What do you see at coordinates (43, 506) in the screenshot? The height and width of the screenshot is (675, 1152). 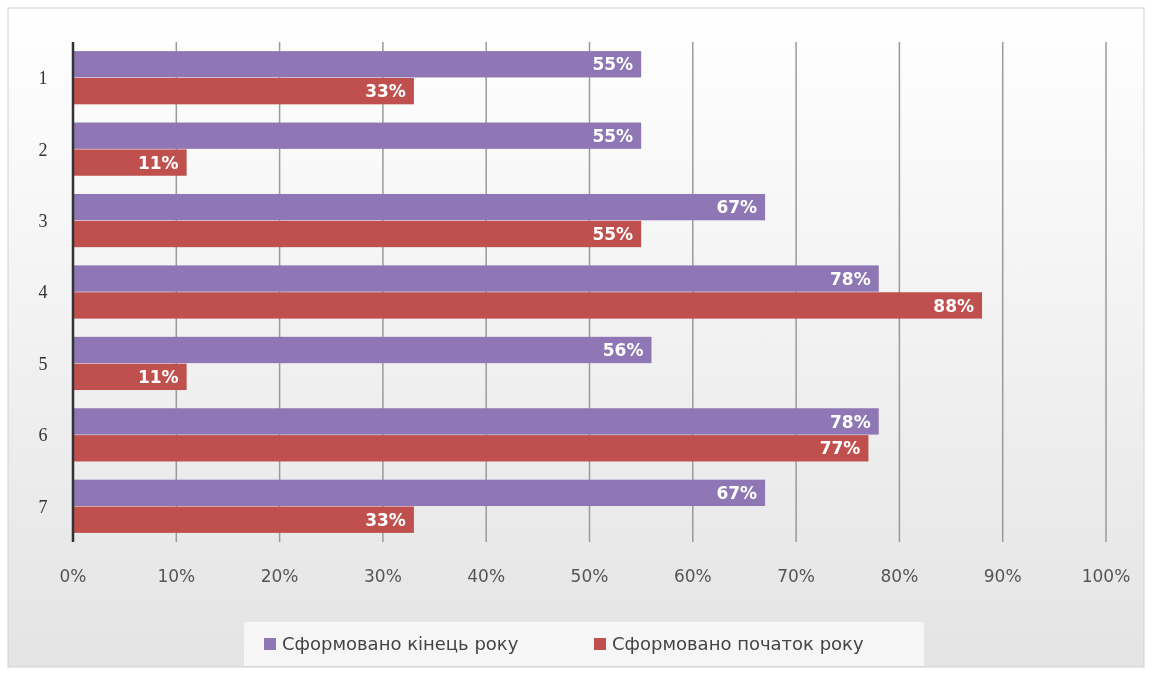 I see `y-tick-label: 7` at bounding box center [43, 506].